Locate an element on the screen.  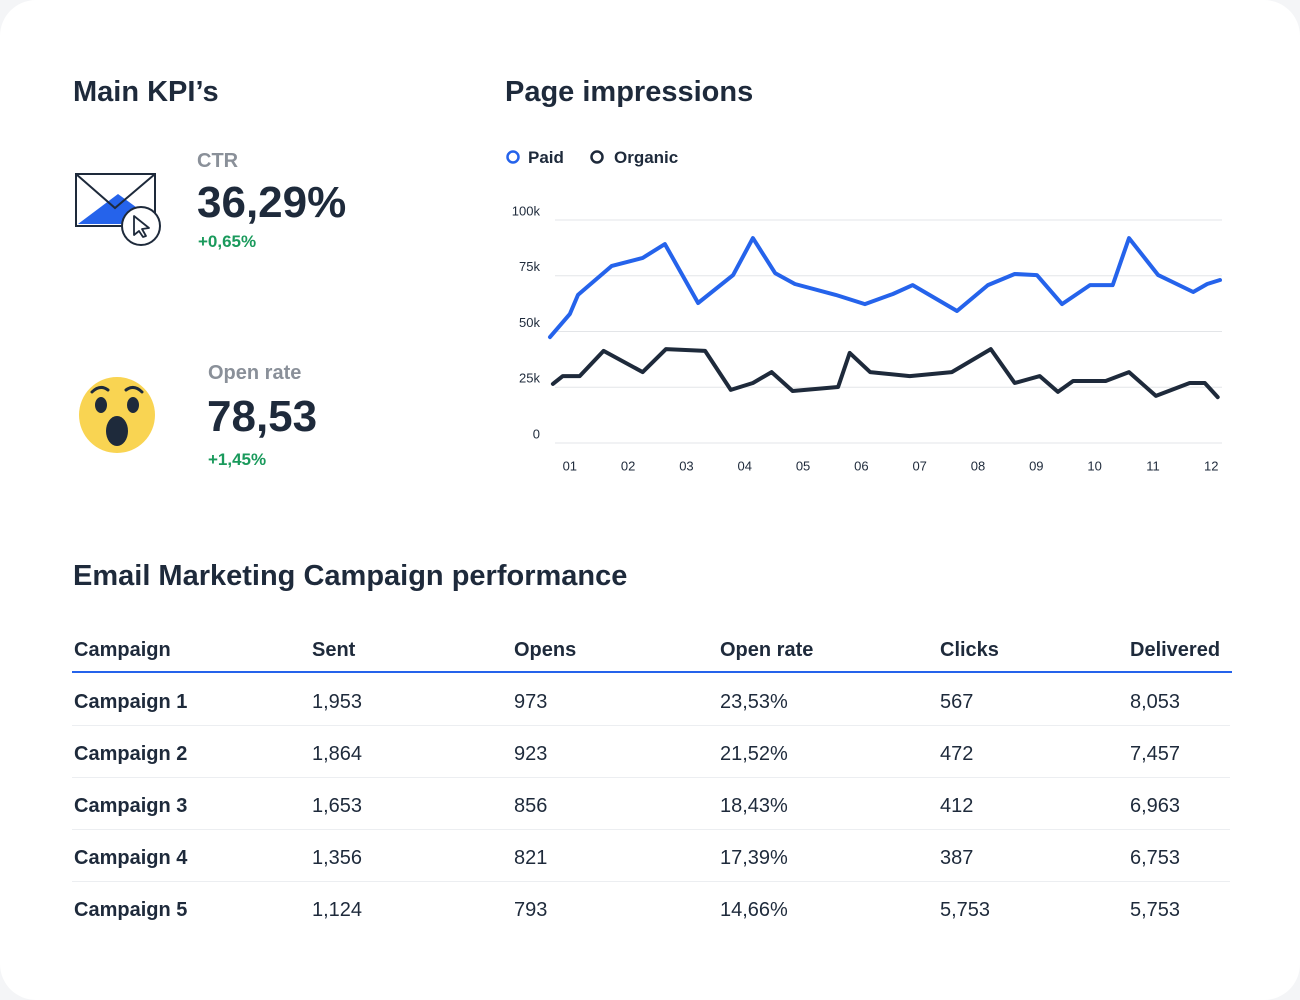
table-cell: 6,963 is located at coordinates (1155, 806).